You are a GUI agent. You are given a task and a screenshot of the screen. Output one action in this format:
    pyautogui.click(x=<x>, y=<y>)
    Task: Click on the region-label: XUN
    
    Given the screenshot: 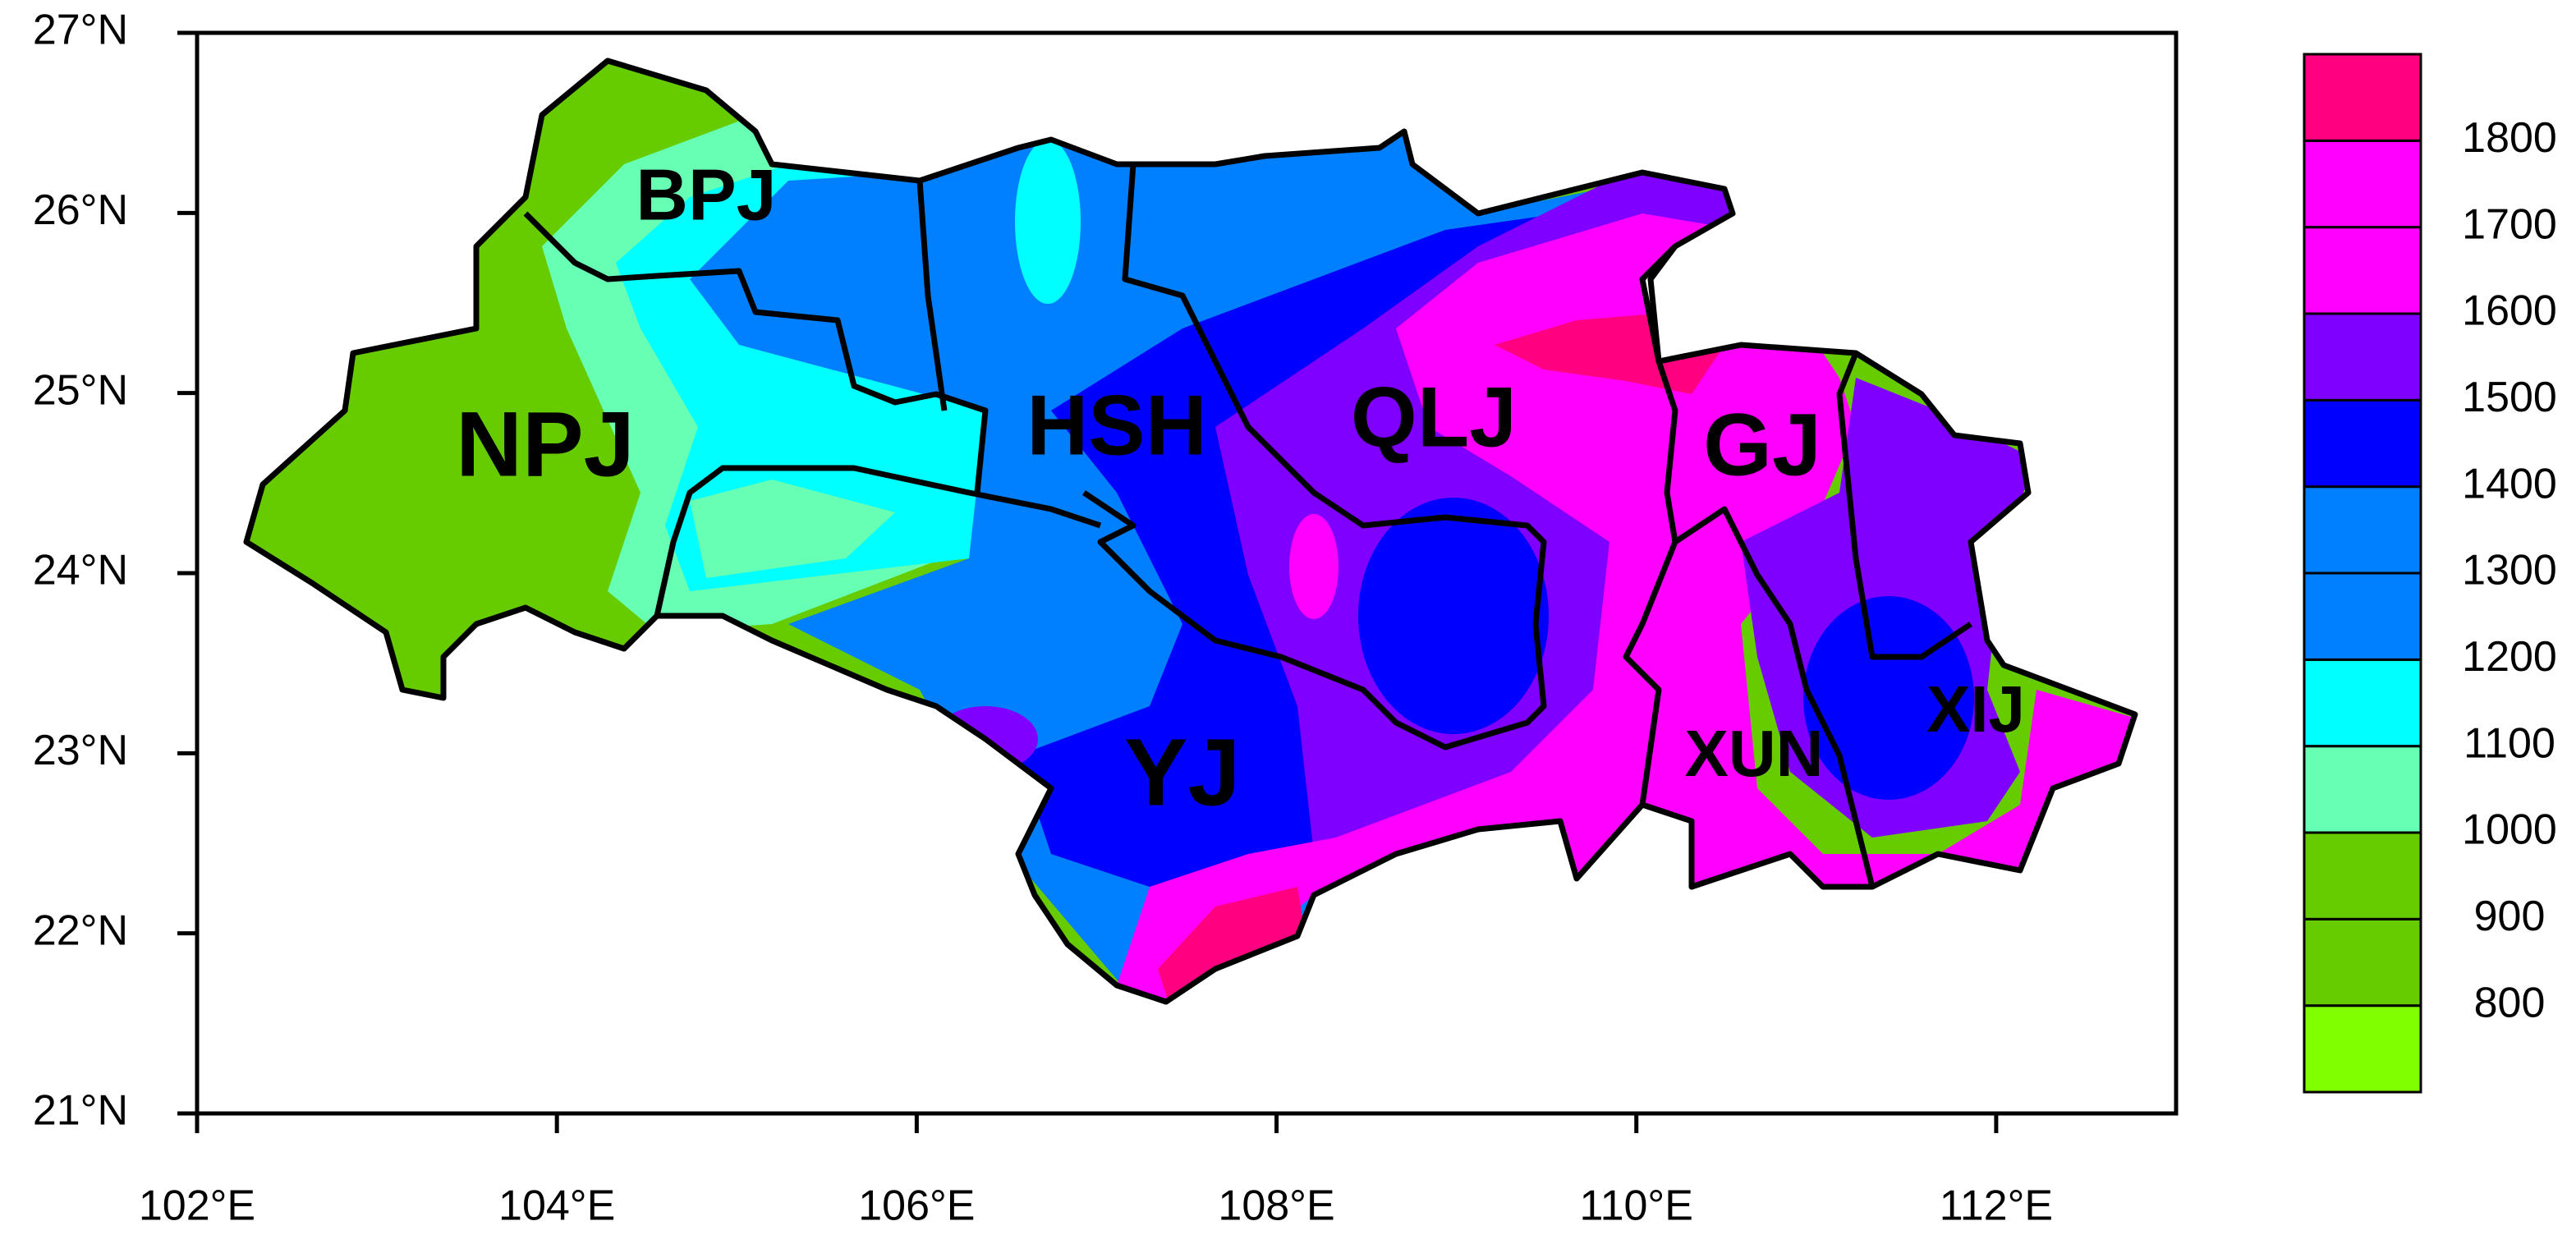 What is the action you would take?
    pyautogui.click(x=1754, y=753)
    